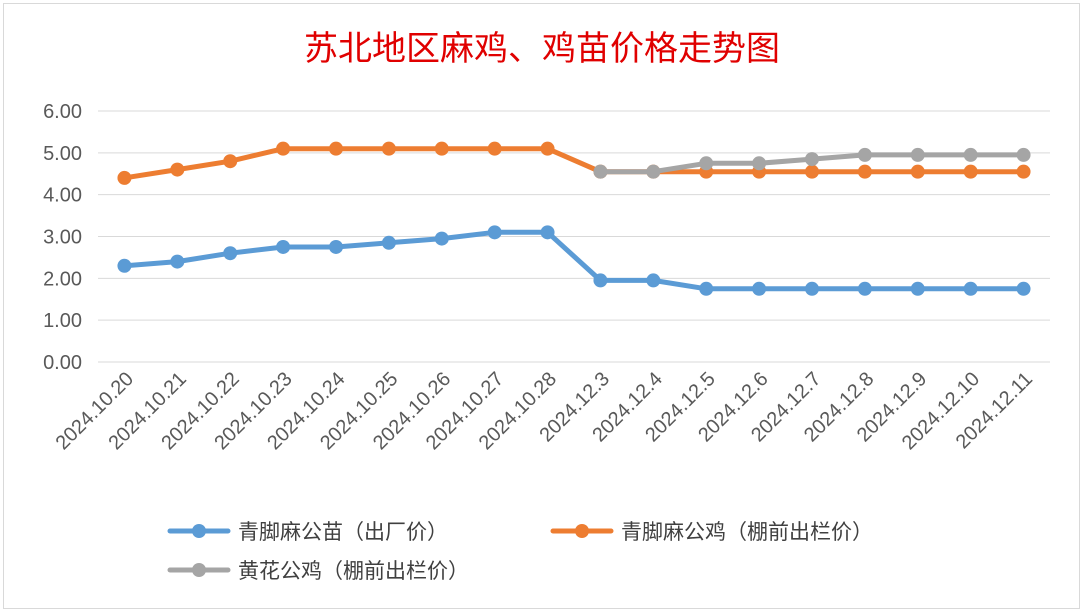 The height and width of the screenshot is (614, 1085). What do you see at coordinates (62, 363) in the screenshot?
I see `y-tick-label: 0.00` at bounding box center [62, 363].